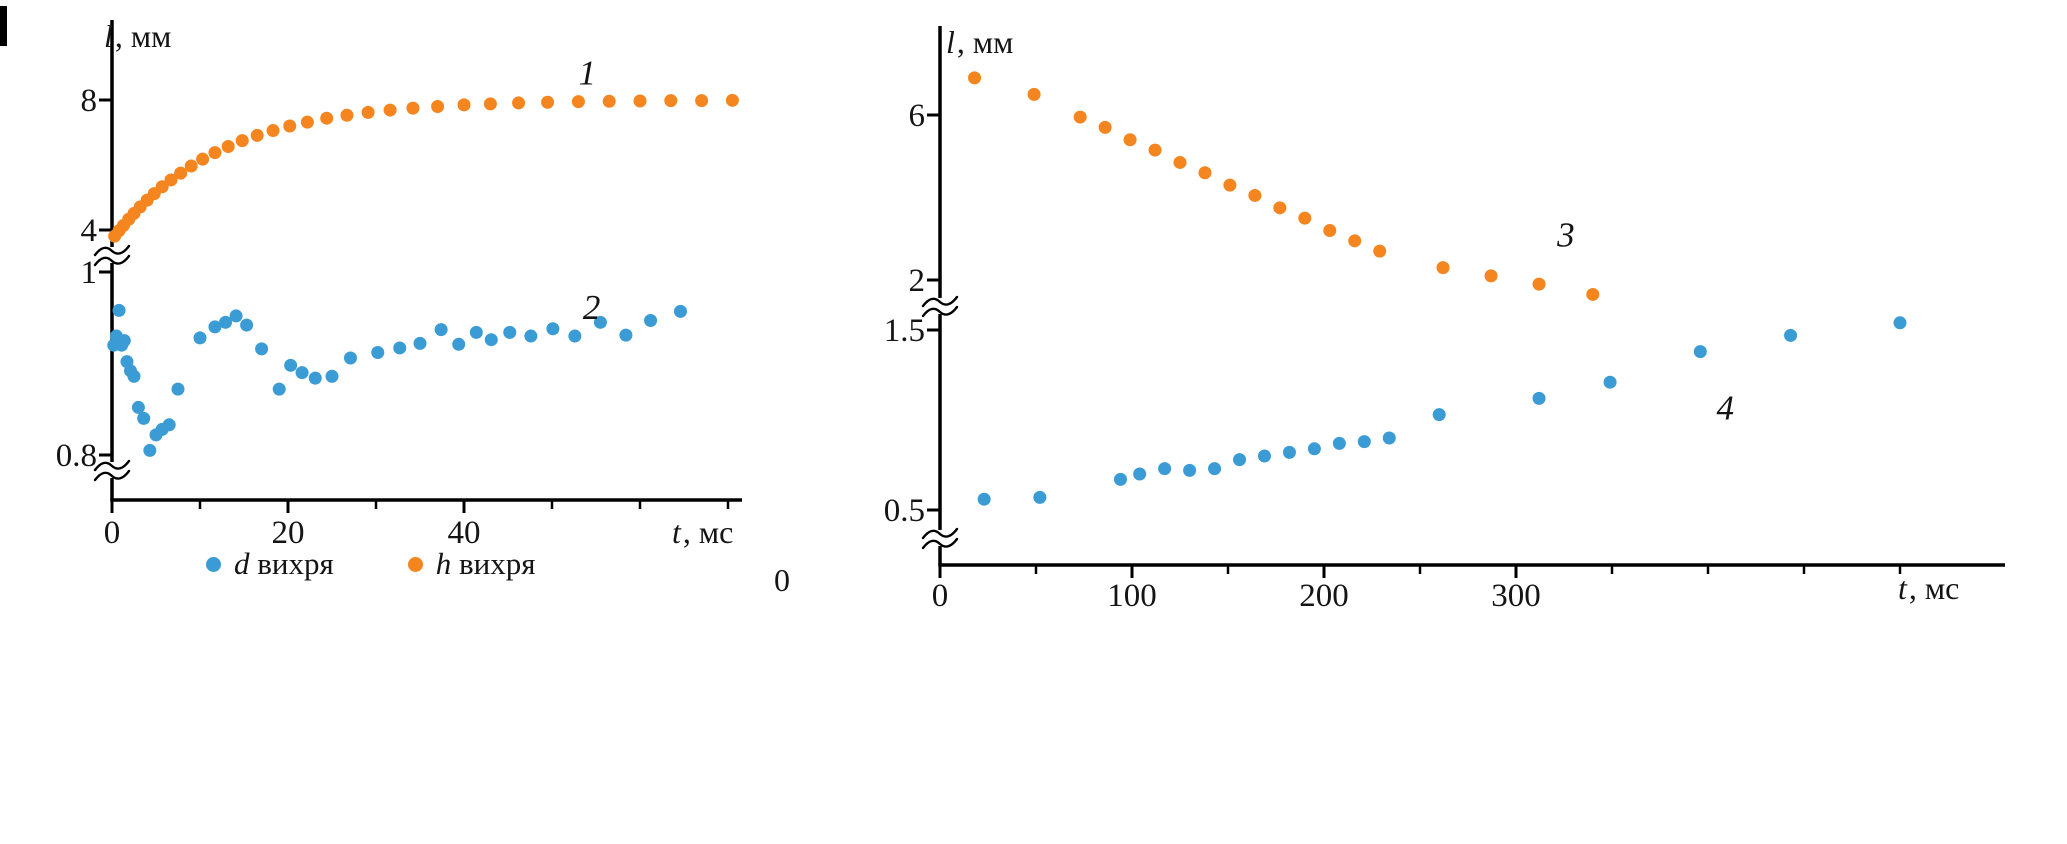  I want to click on curve-label-4: 4, so click(1726, 407).